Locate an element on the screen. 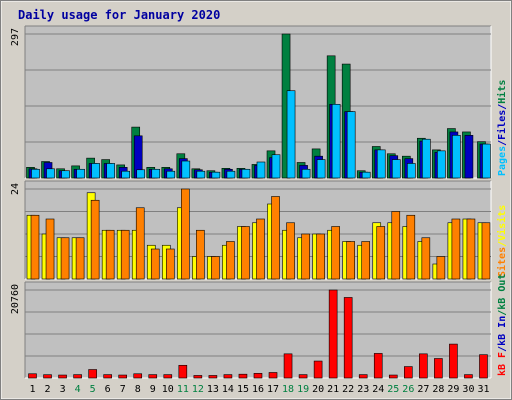  chart-title: Daily usage for January 2020 is located at coordinates (119, 15).